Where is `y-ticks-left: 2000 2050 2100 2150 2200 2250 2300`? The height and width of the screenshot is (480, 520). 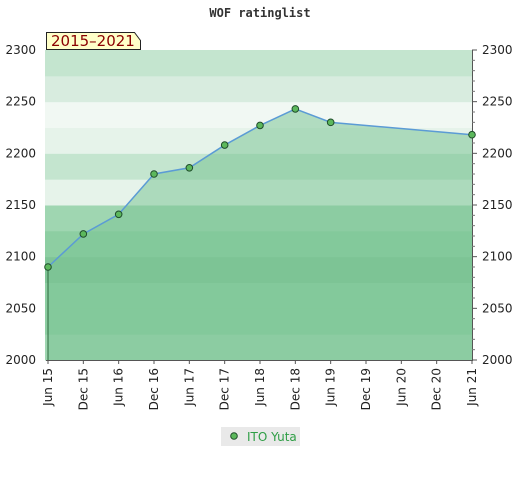
y-ticks-left: 2000 2050 2100 2150 2200 2250 2300 is located at coordinates (20, 205).